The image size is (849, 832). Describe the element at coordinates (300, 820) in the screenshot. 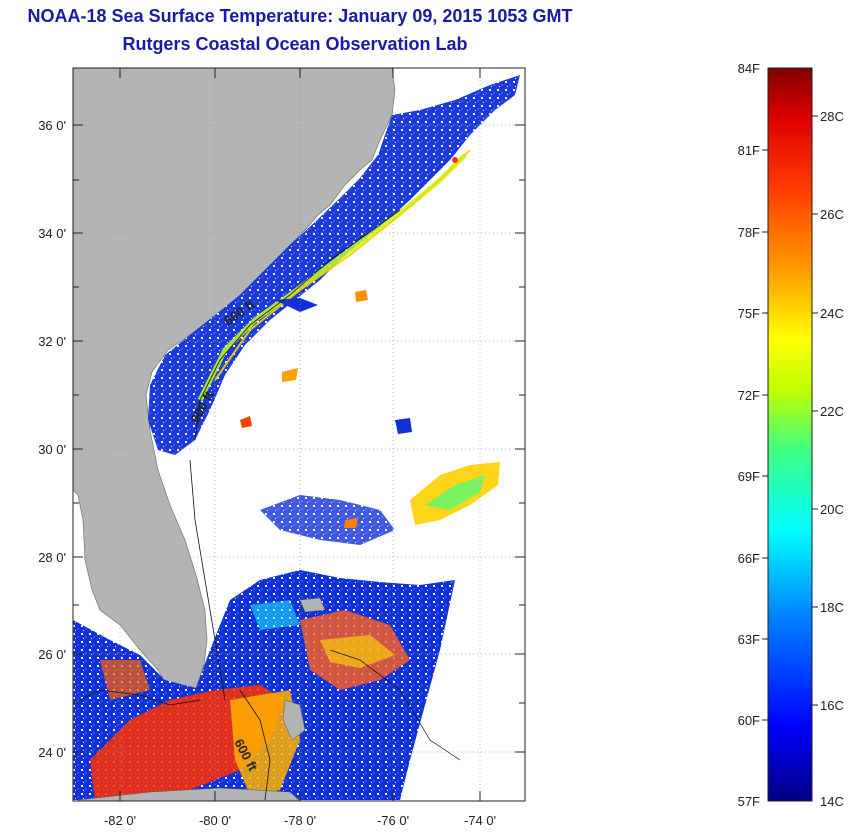

I see `lon-label-78: -78 0'` at that location.